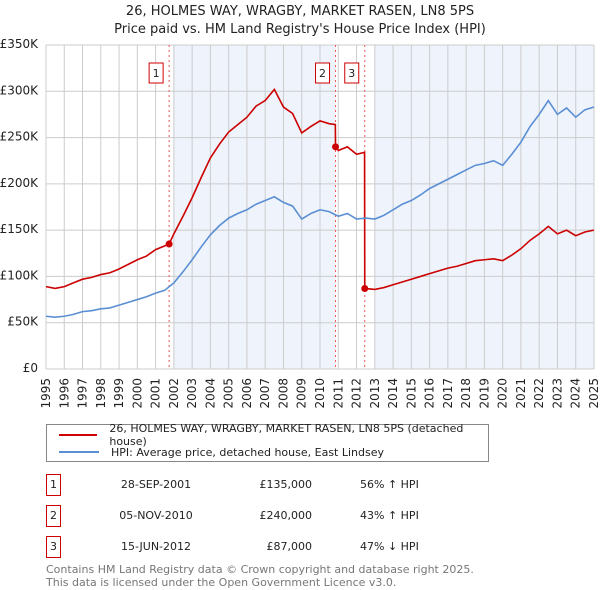 The height and width of the screenshot is (590, 600). Describe the element at coordinates (19, 183) in the screenshot. I see `y-tick-label: £200K` at that location.